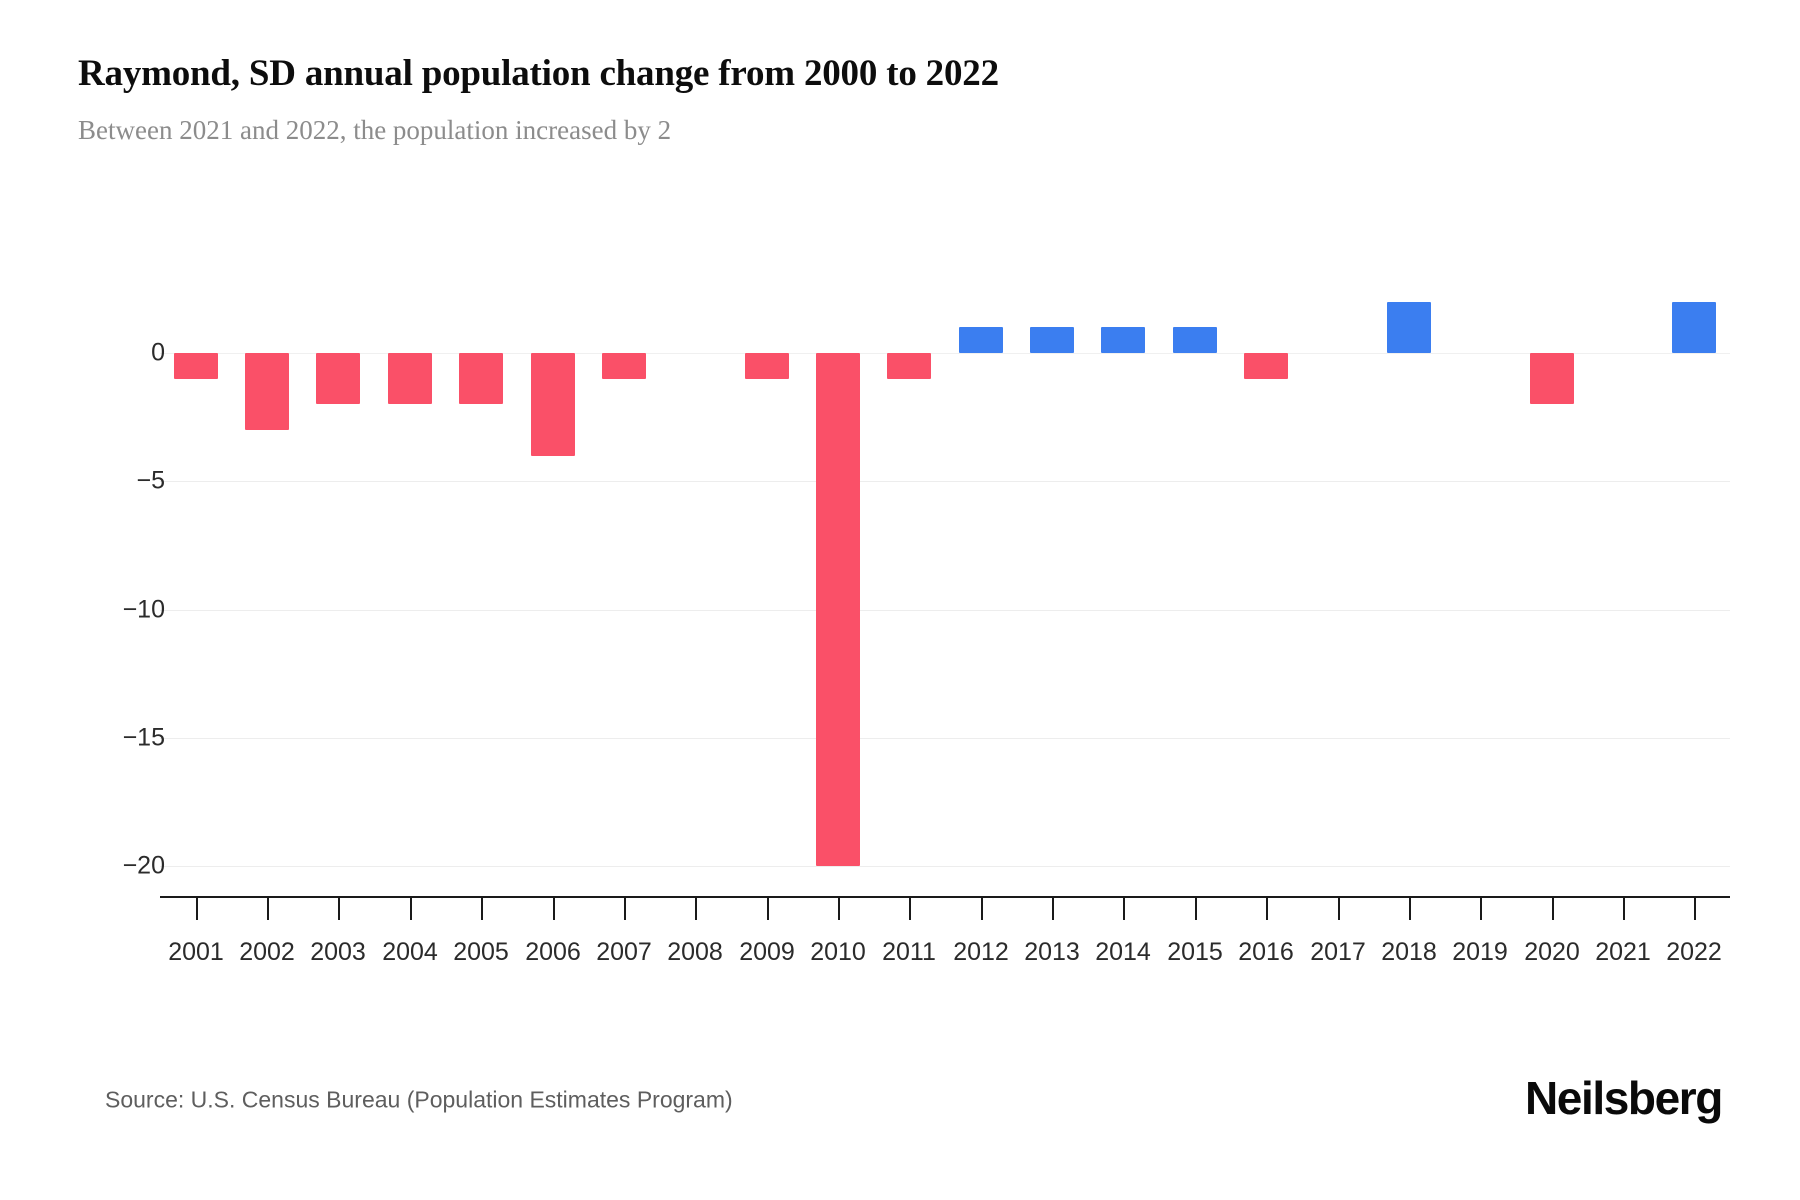 This screenshot has height=1200, width=1800. Describe the element at coordinates (767, 952) in the screenshot. I see `x-axis-tick-label-2009: 2009` at that location.